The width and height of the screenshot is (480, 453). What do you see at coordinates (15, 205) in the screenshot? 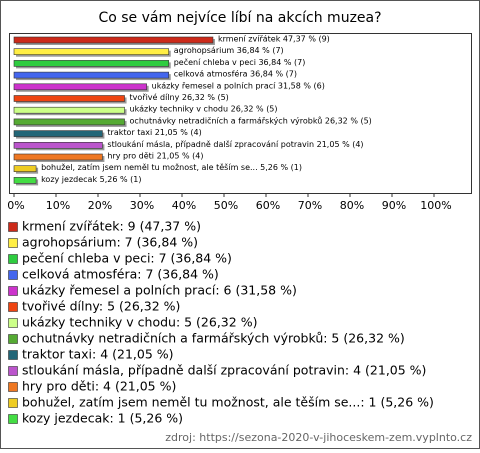
I see `x-tick-label: 0%` at bounding box center [15, 205].